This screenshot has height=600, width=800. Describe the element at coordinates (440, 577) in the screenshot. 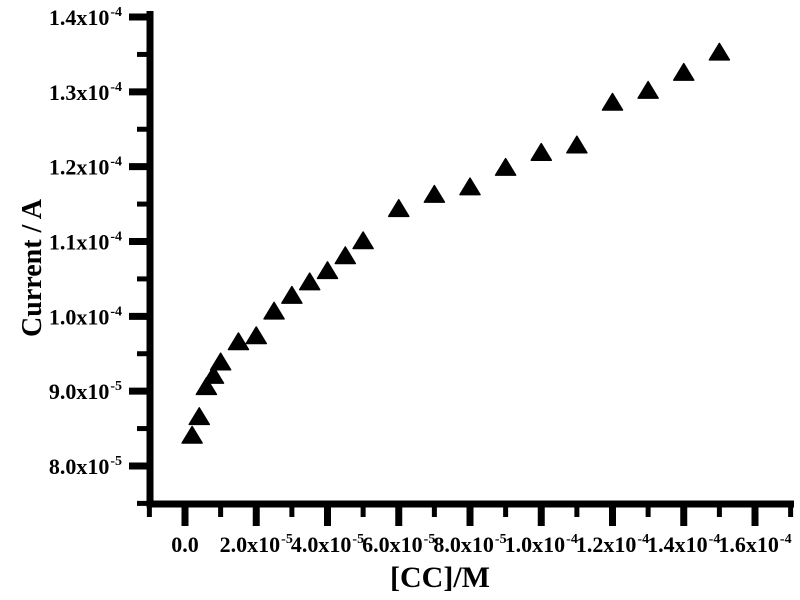

I see `x-axis-title: [CC]/M` at that location.